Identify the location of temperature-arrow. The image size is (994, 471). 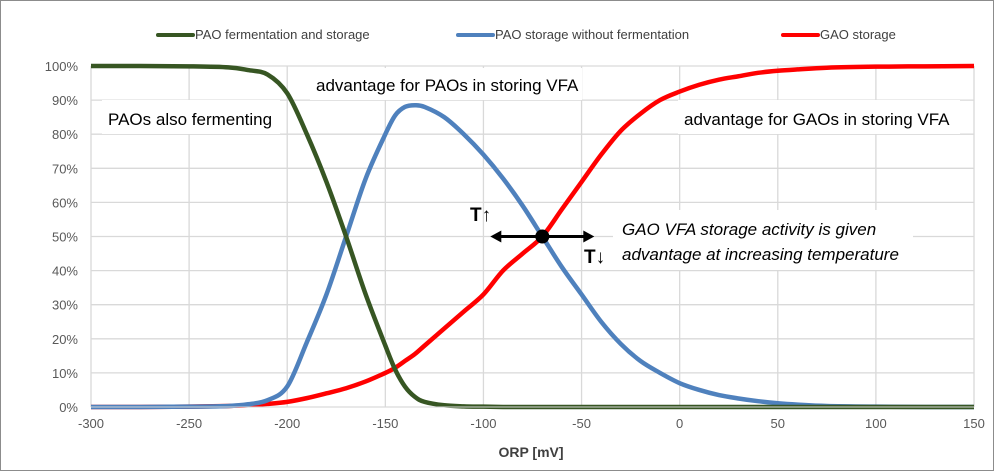
(542, 236).